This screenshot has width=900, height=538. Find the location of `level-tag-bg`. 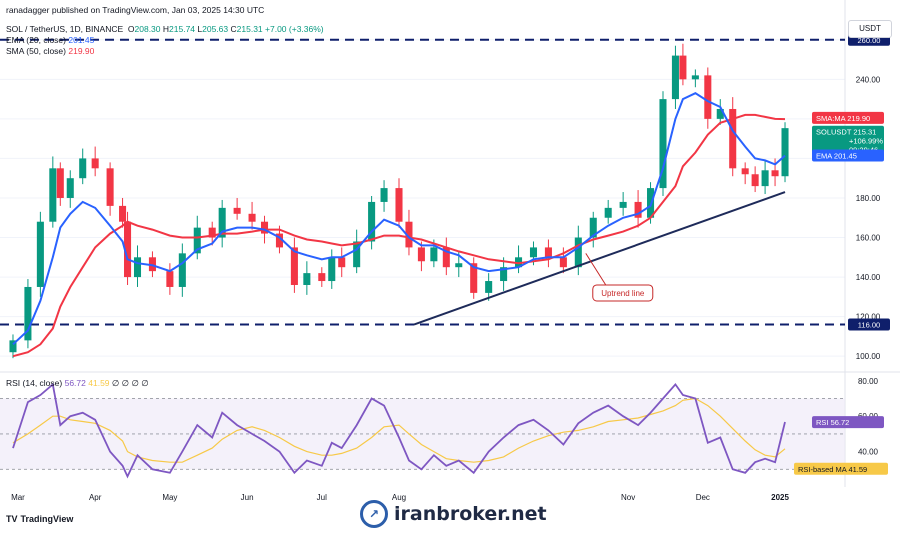

level-tag-bg is located at coordinates (869, 324).